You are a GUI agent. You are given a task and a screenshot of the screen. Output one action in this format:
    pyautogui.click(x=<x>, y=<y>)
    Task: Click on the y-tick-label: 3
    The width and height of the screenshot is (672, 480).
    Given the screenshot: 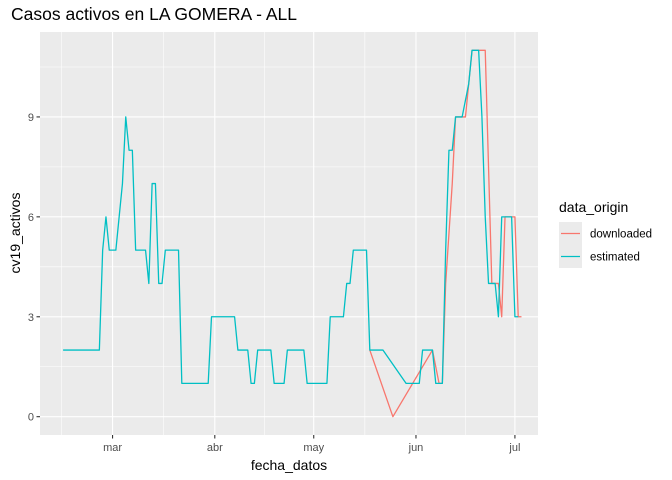 What is the action you would take?
    pyautogui.click(x=31, y=318)
    